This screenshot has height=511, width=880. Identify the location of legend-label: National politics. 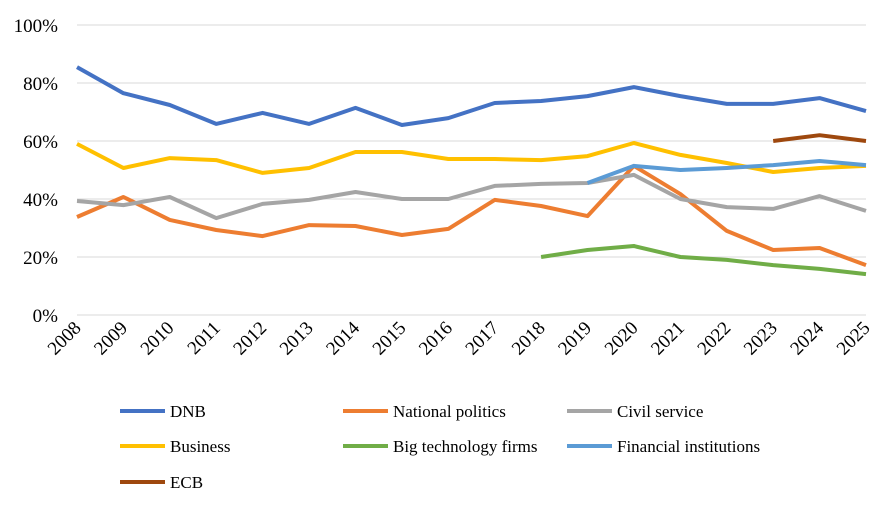
(449, 411).